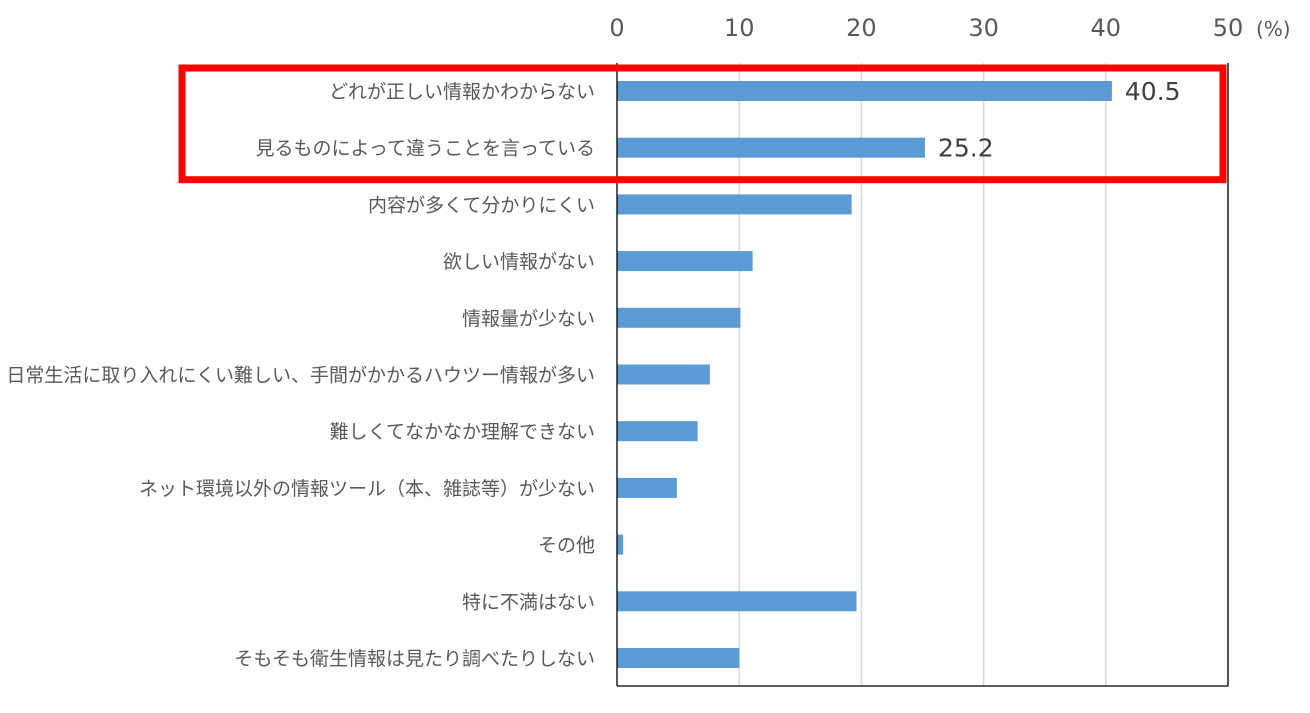  What do you see at coordinates (966, 148) in the screenshot?
I see `data-label: 25.2` at bounding box center [966, 148].